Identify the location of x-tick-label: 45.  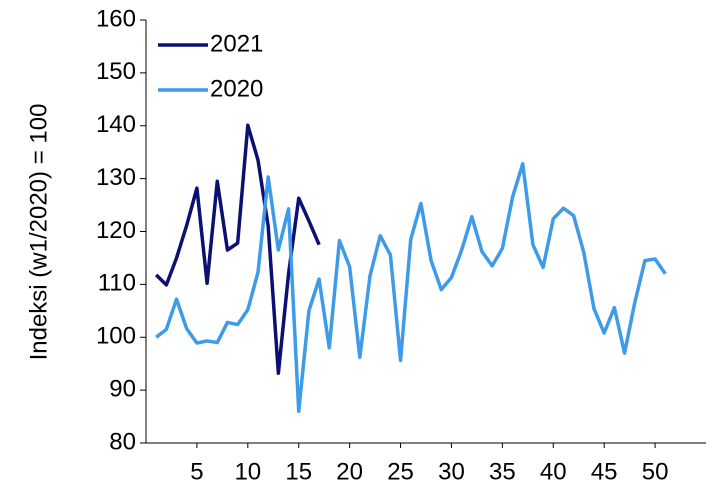
(604, 471).